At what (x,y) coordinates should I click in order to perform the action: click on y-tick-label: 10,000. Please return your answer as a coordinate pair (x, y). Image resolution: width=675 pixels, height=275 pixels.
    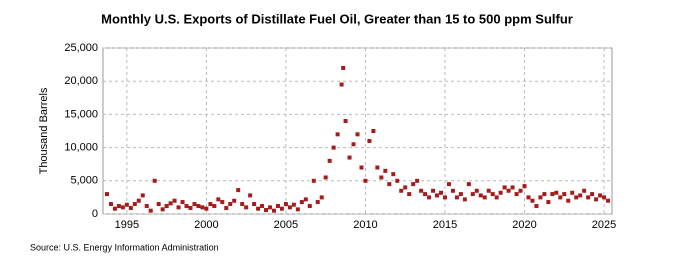
    Looking at the image, I should click on (81, 148).